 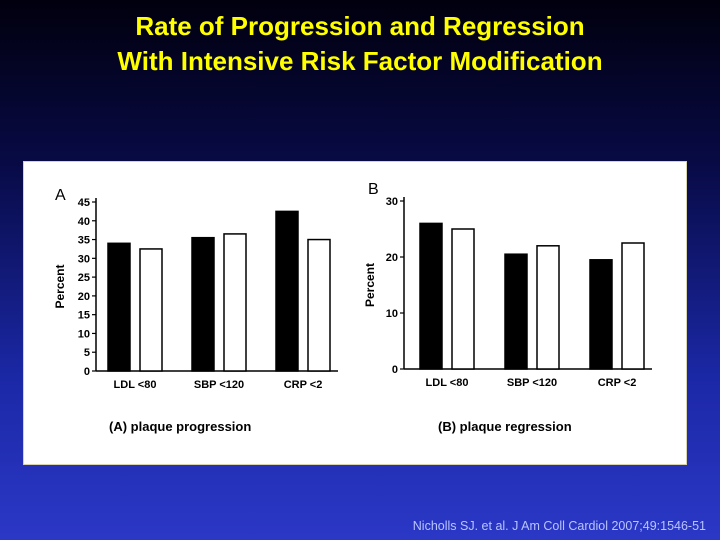 I want to click on slide-title-line2: With Intensive Risk Factor Modification, so click(x=360, y=61).